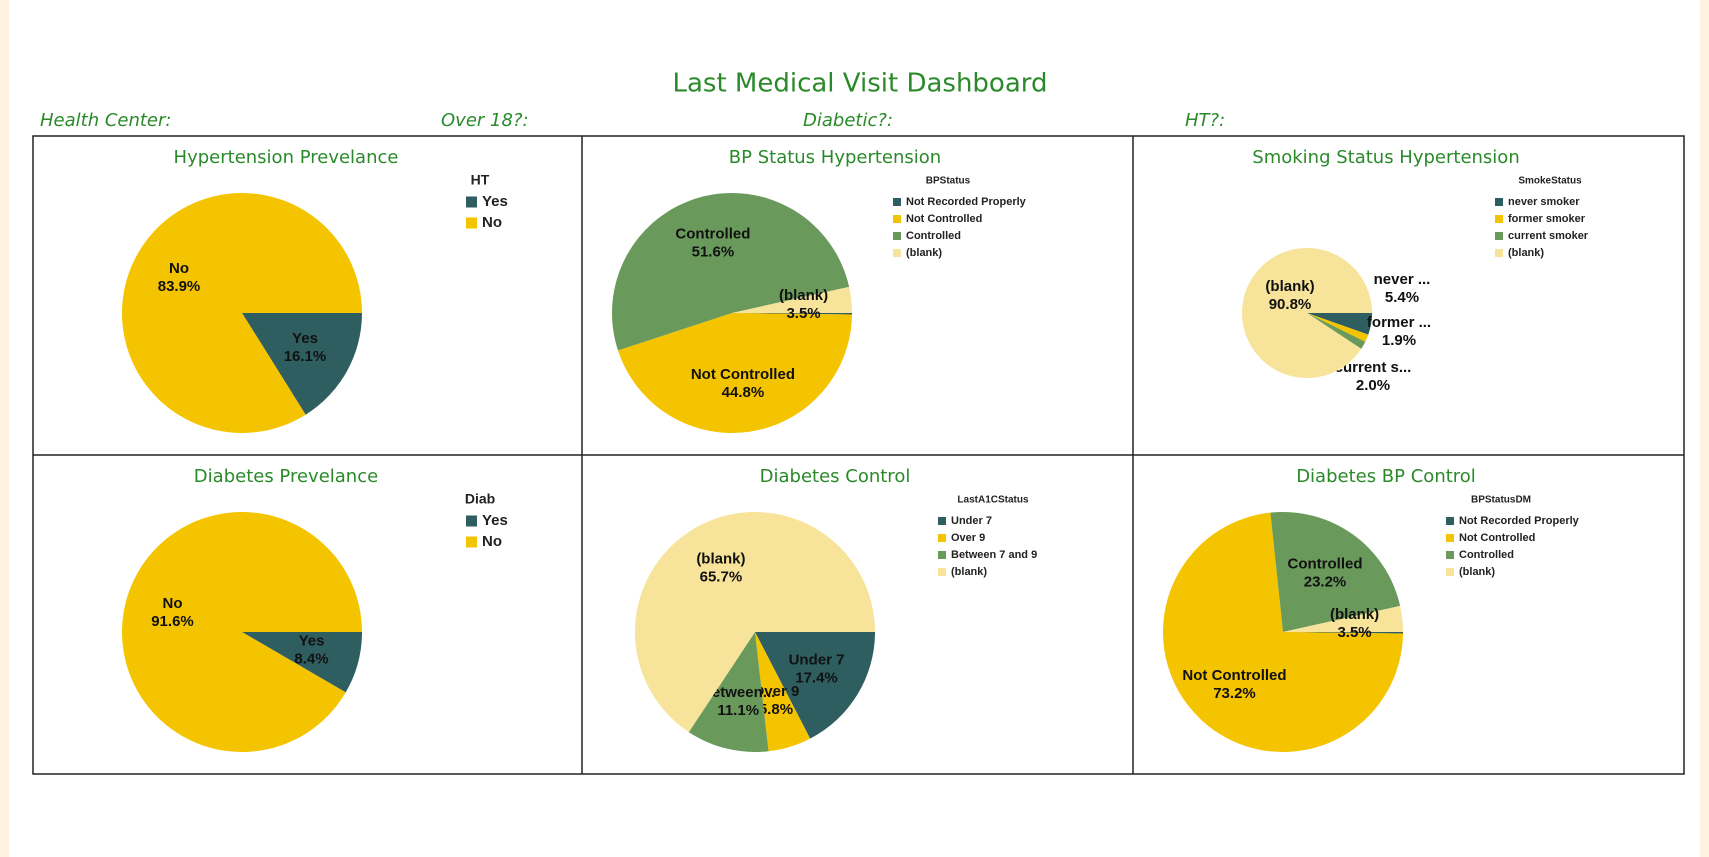  What do you see at coordinates (1325, 581) in the screenshot?
I see `slice-value: 23.2%` at bounding box center [1325, 581].